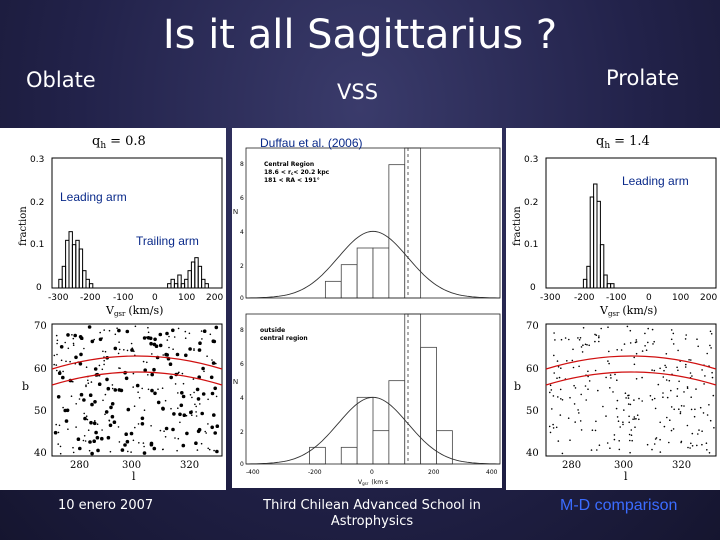 The image size is (720, 540). What do you see at coordinates (106, 505) in the screenshot?
I see `footer-date: 10 enero 2007` at bounding box center [106, 505].